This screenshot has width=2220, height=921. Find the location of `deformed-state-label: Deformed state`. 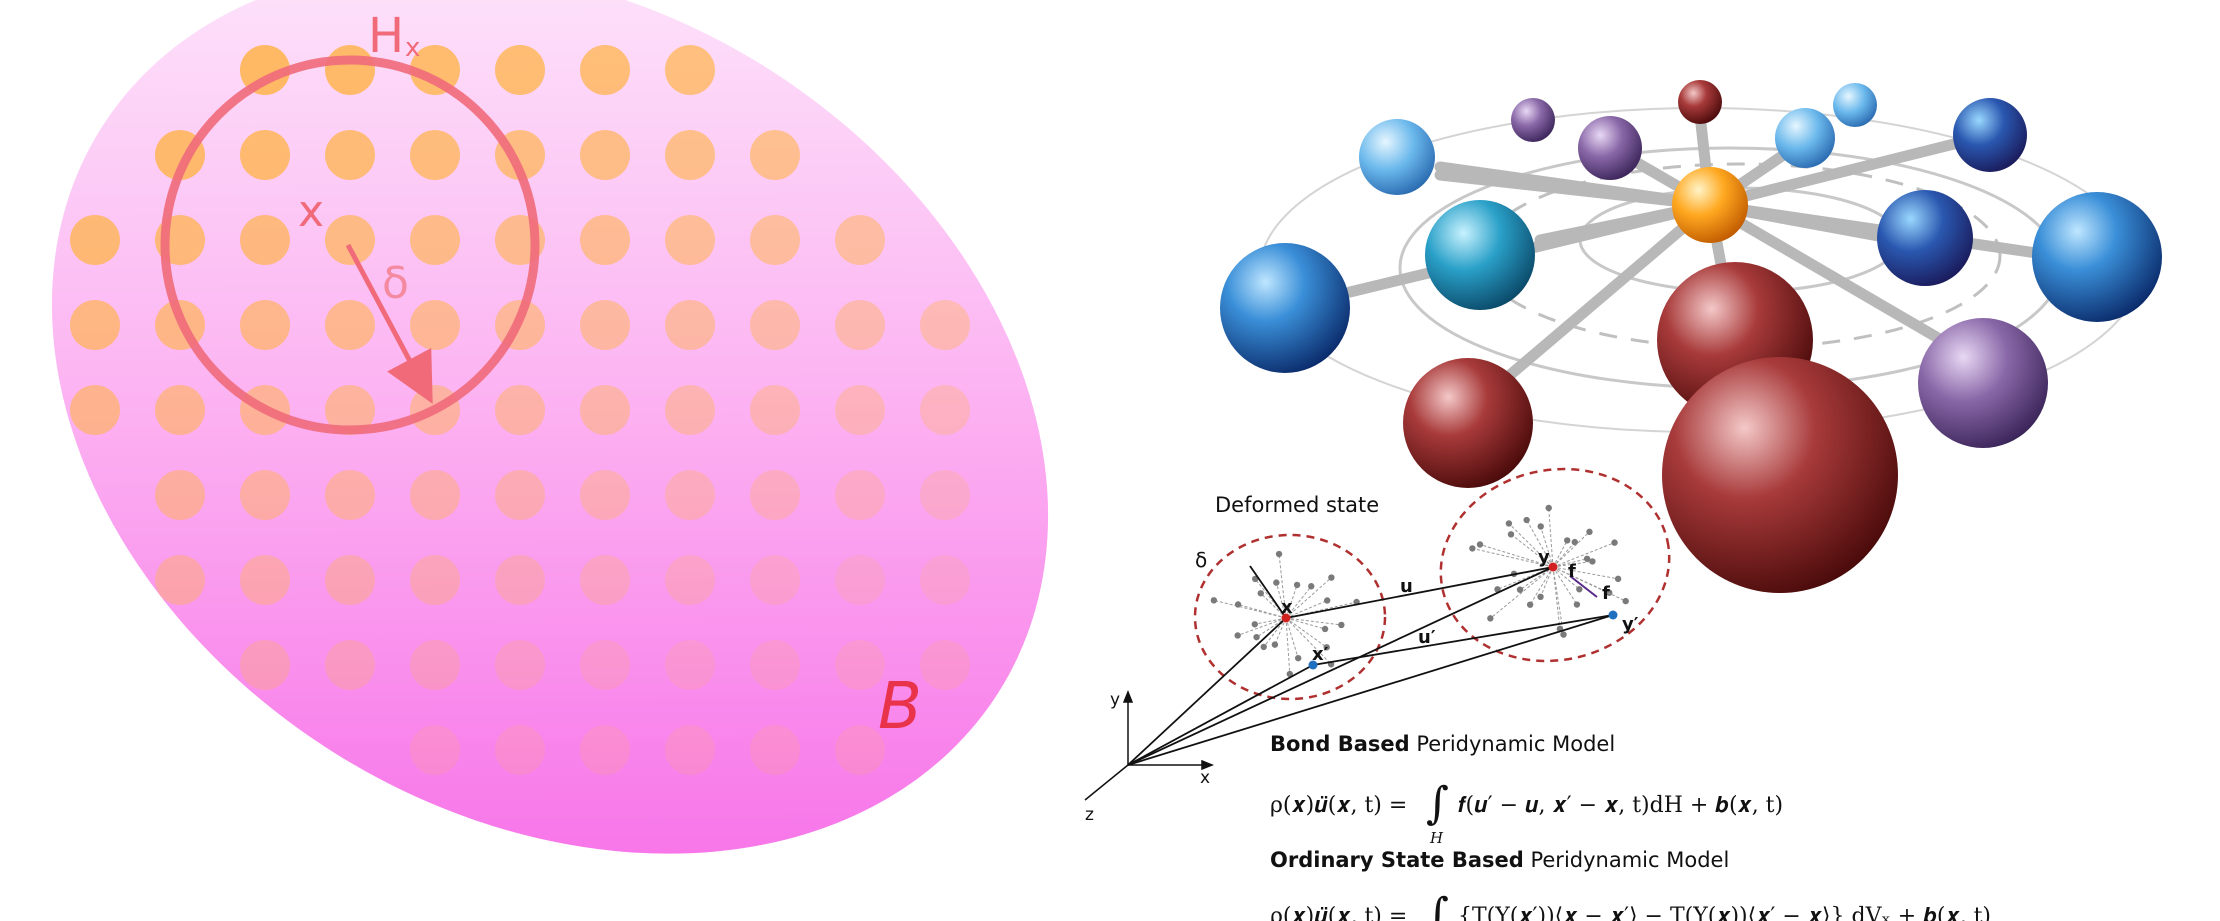

deformed-state-label: Deformed state is located at coordinates (1297, 505).